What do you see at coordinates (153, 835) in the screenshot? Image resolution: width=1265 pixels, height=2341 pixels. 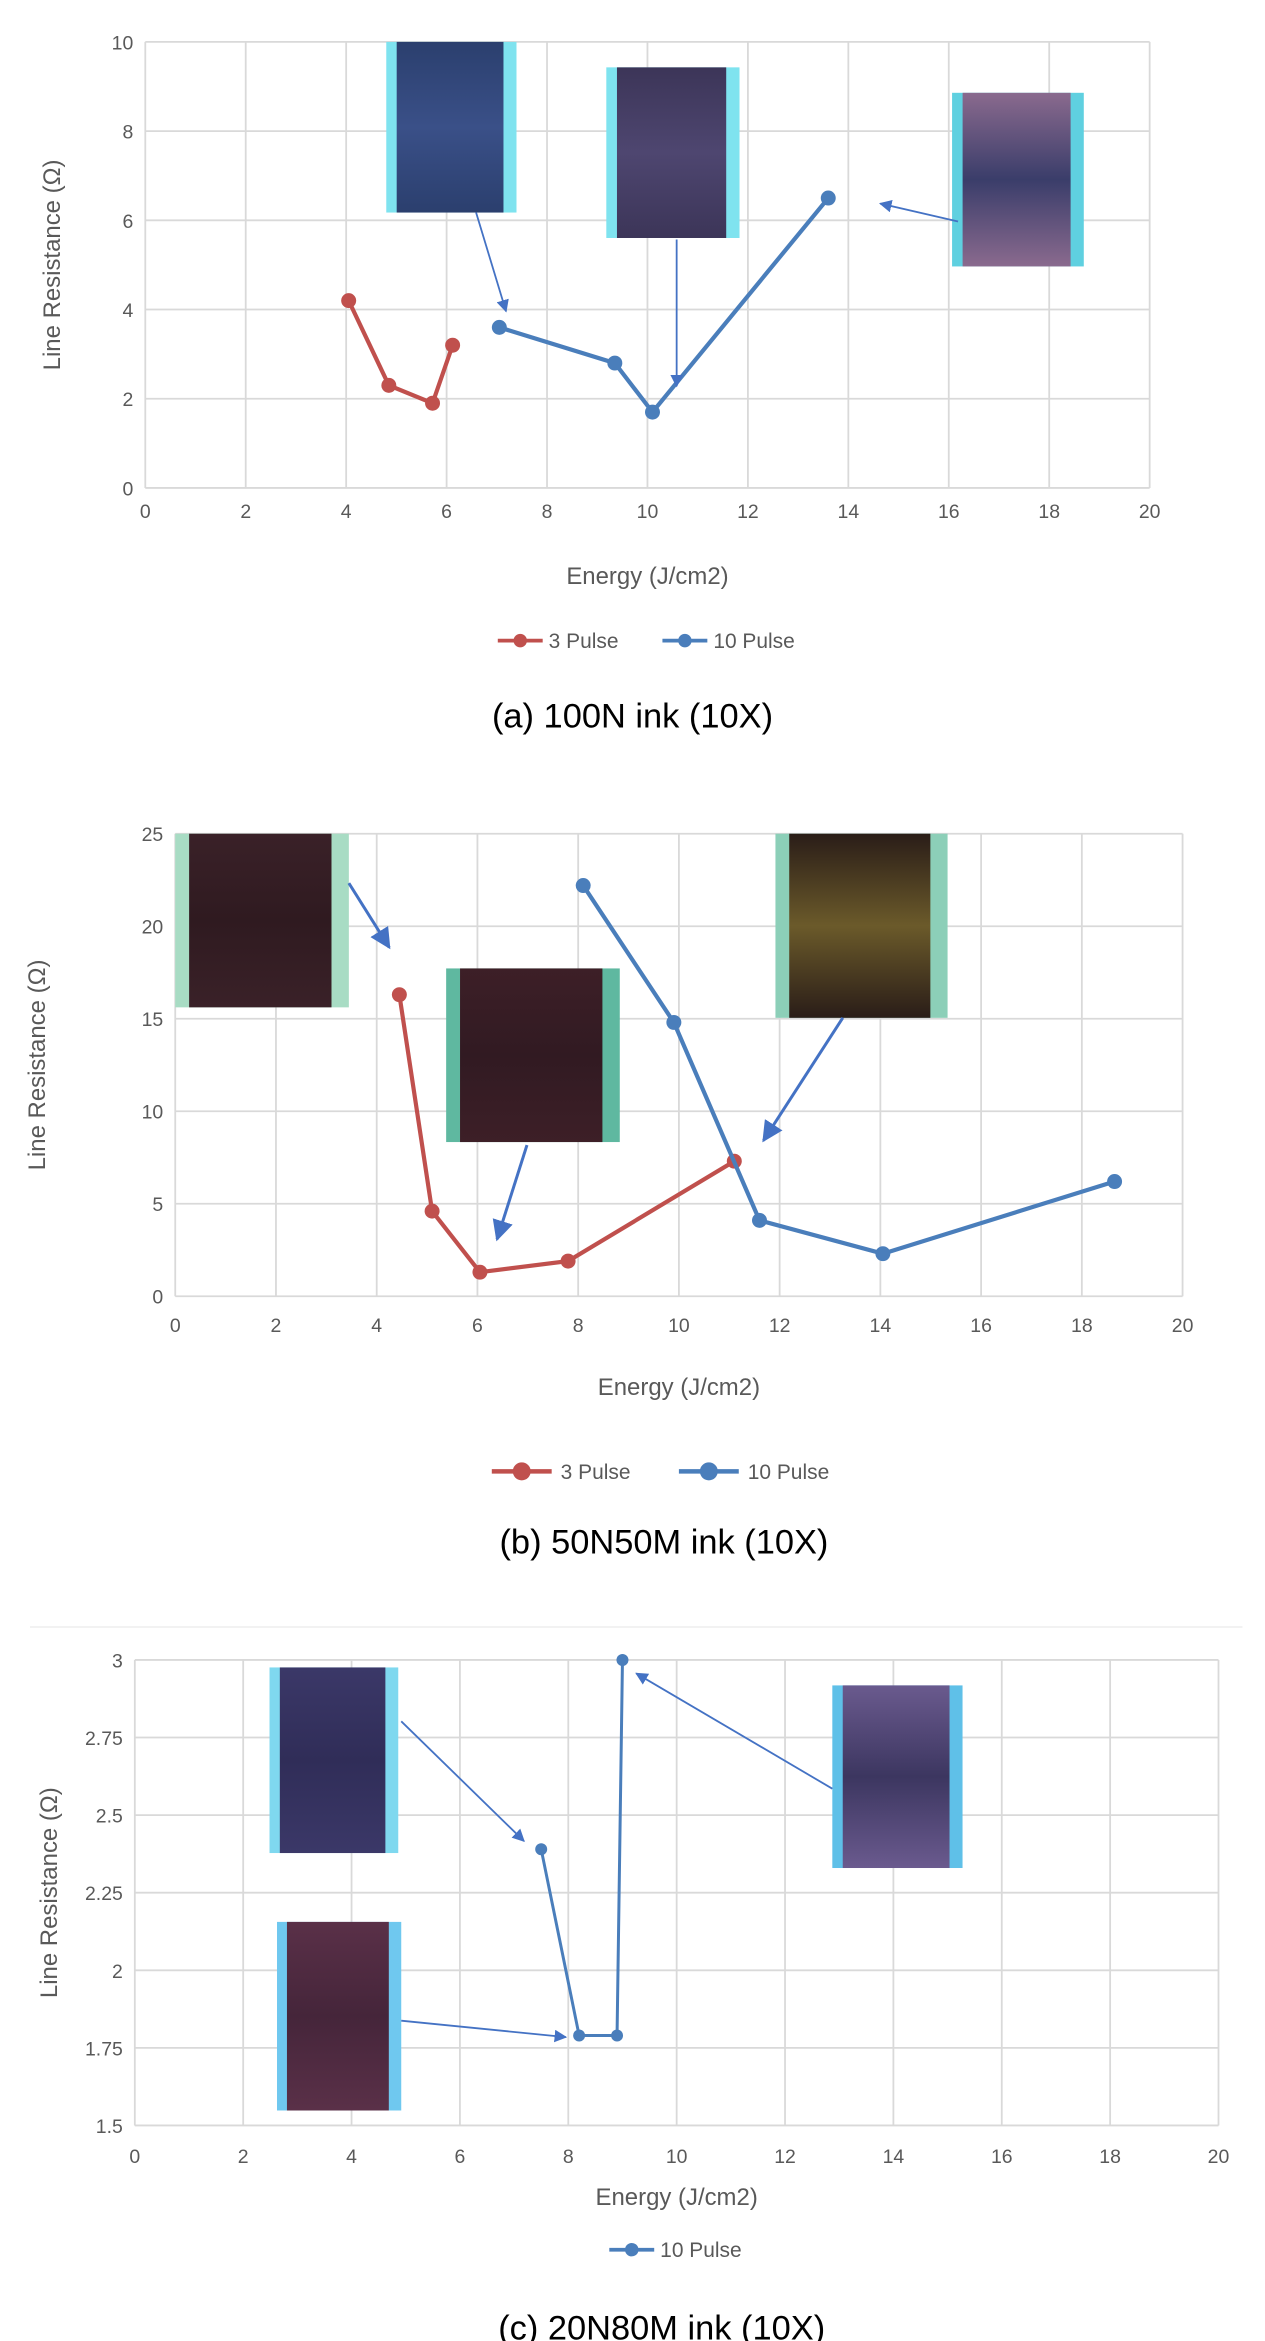 I see `y-tick-label: 25` at bounding box center [153, 835].